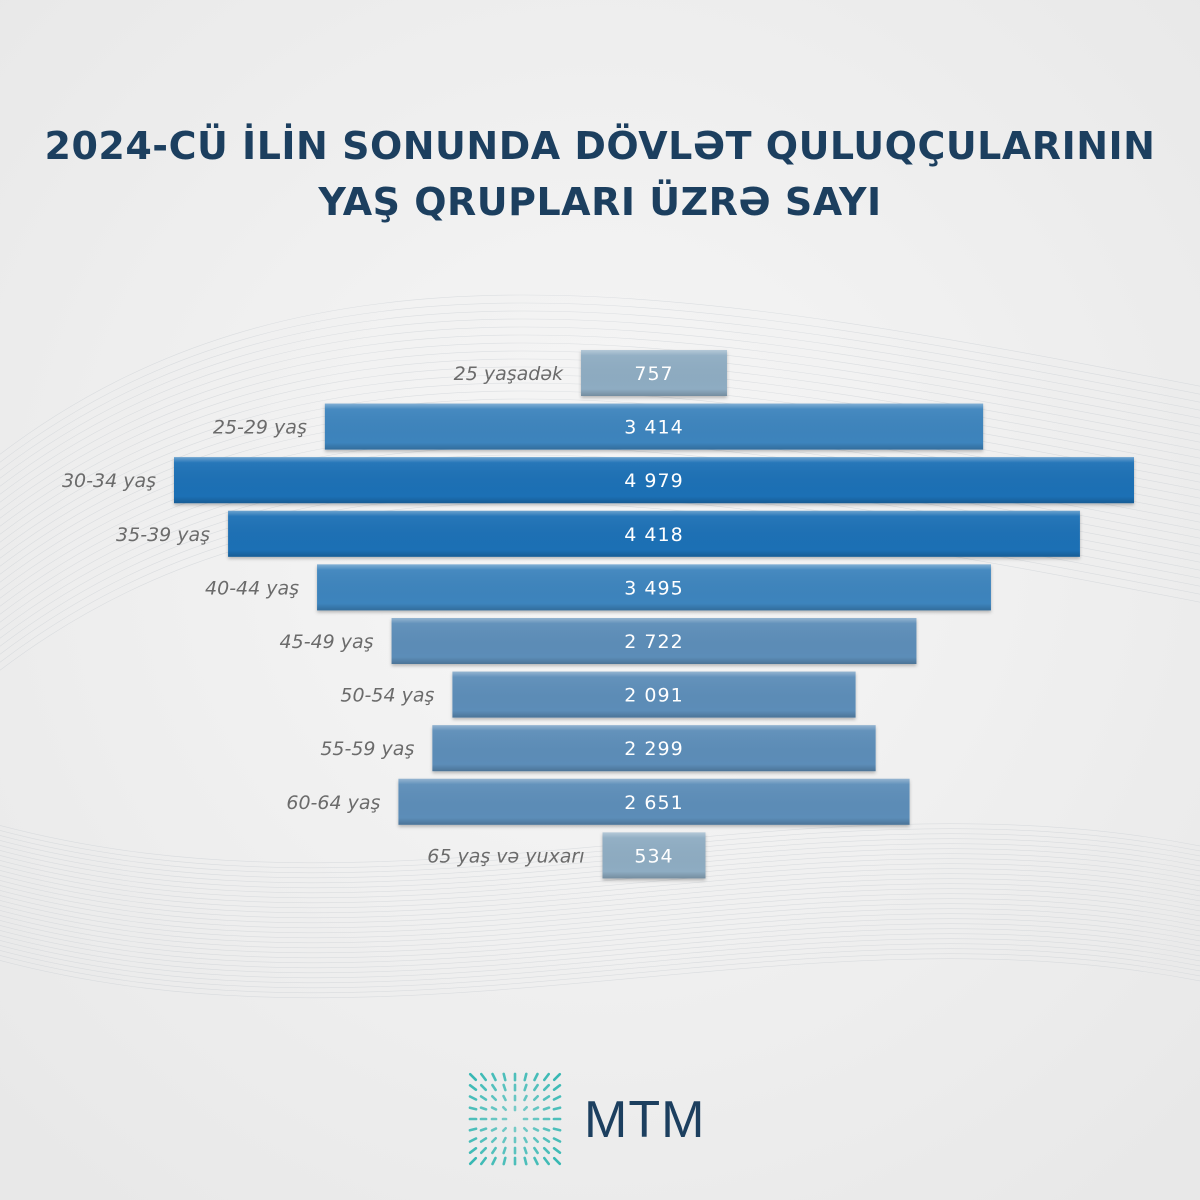 This screenshot has width=1200, height=1200. I want to click on bar-group: 534 65 yaş və yuxarı, so click(566, 855).